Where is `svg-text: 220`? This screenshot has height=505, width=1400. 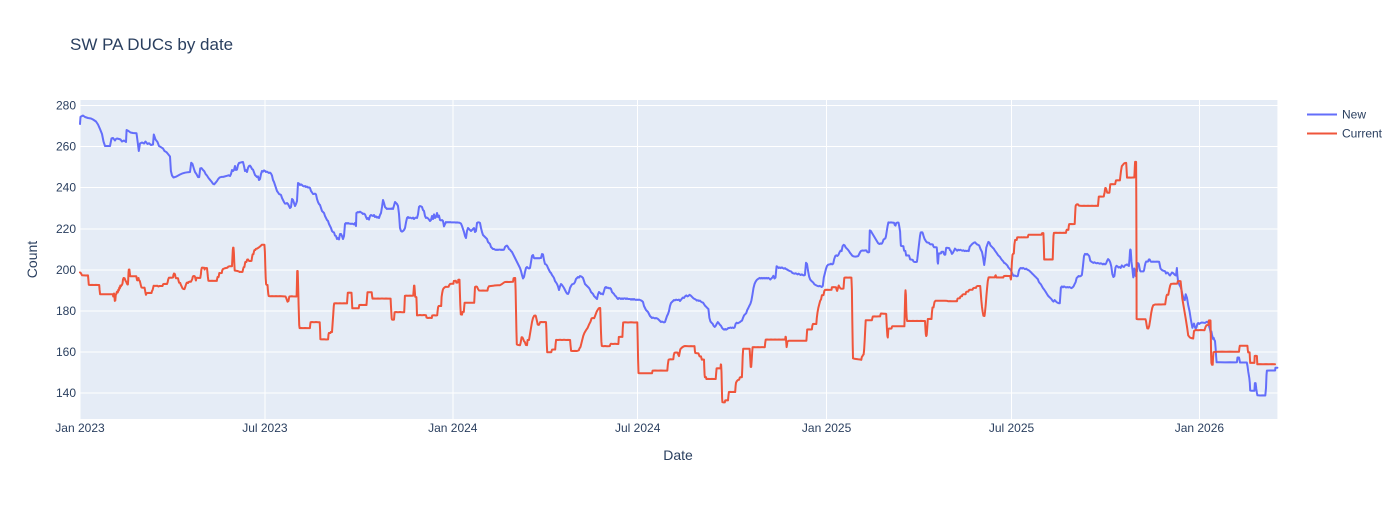
svg-text: 220 is located at coordinates (66, 229).